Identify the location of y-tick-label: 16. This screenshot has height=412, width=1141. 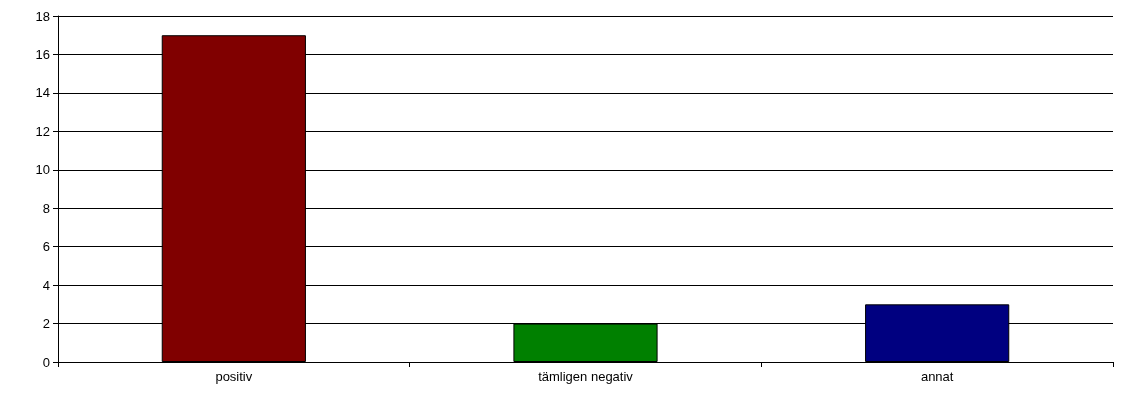
(42, 54).